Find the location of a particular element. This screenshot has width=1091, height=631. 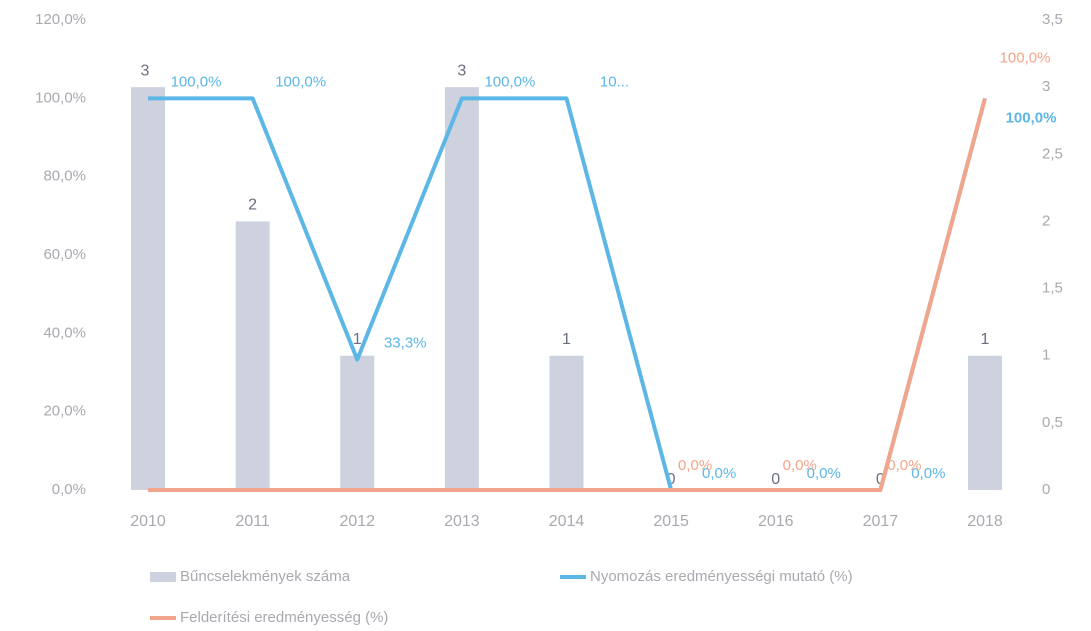

y2-tick-label: 1 is located at coordinates (1046, 355).